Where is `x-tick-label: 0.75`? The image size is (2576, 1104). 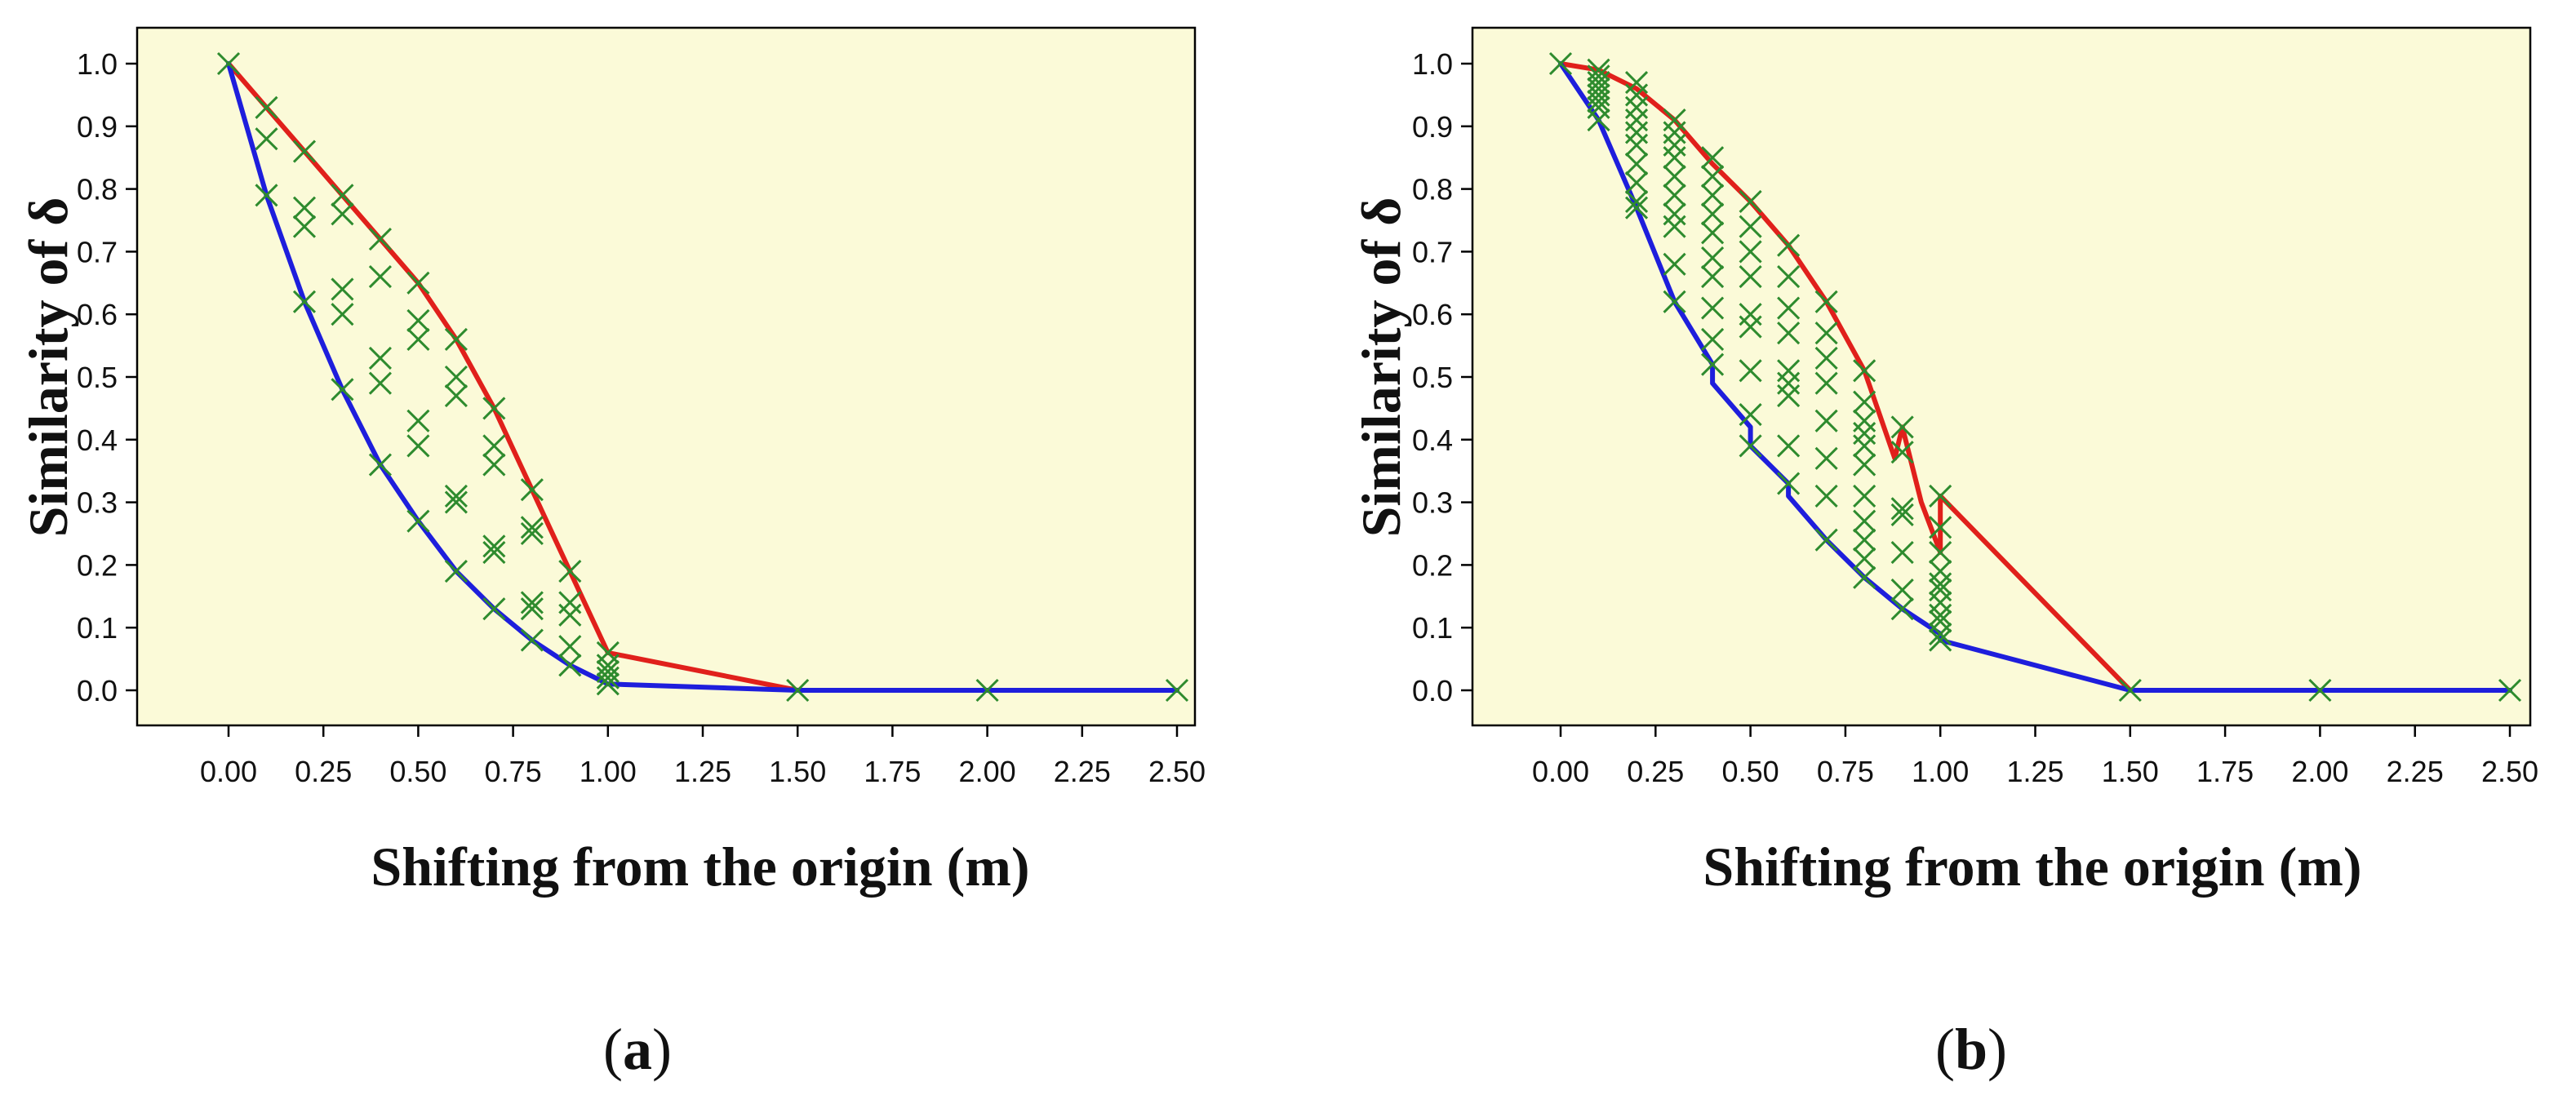 x-tick-label: 0.75 is located at coordinates (513, 771).